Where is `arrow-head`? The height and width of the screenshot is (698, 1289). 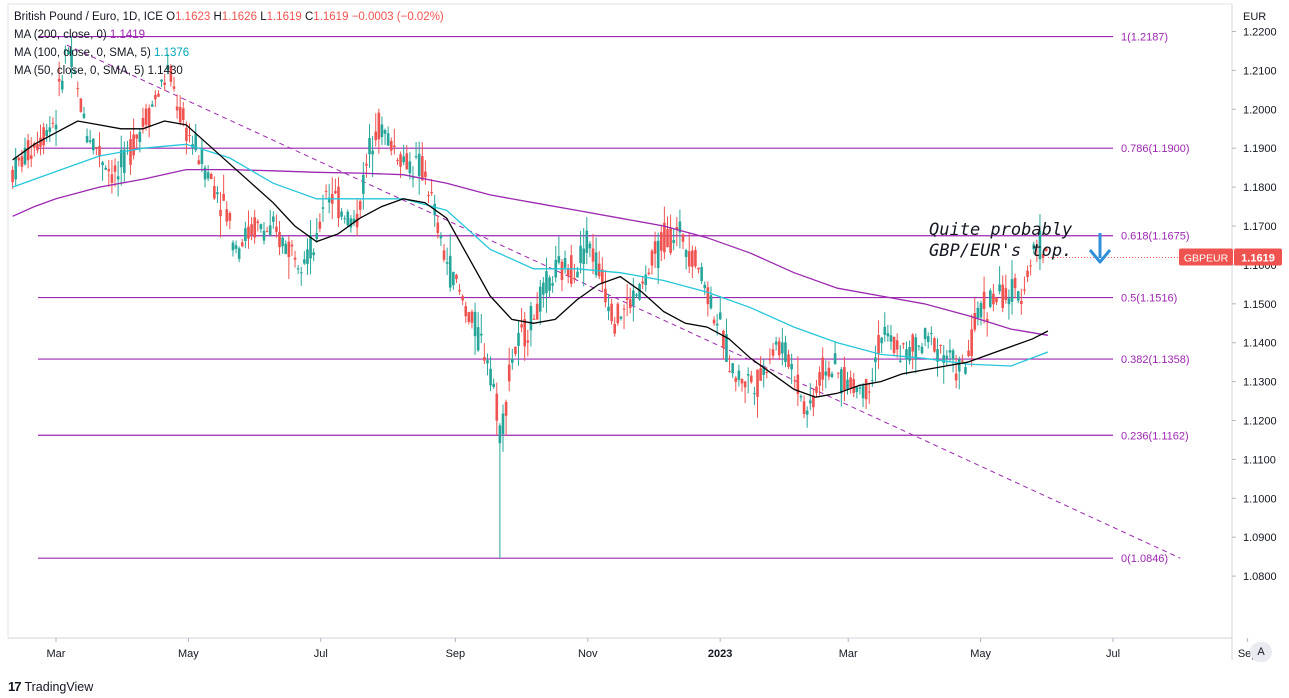
arrow-head is located at coordinates (1100, 256).